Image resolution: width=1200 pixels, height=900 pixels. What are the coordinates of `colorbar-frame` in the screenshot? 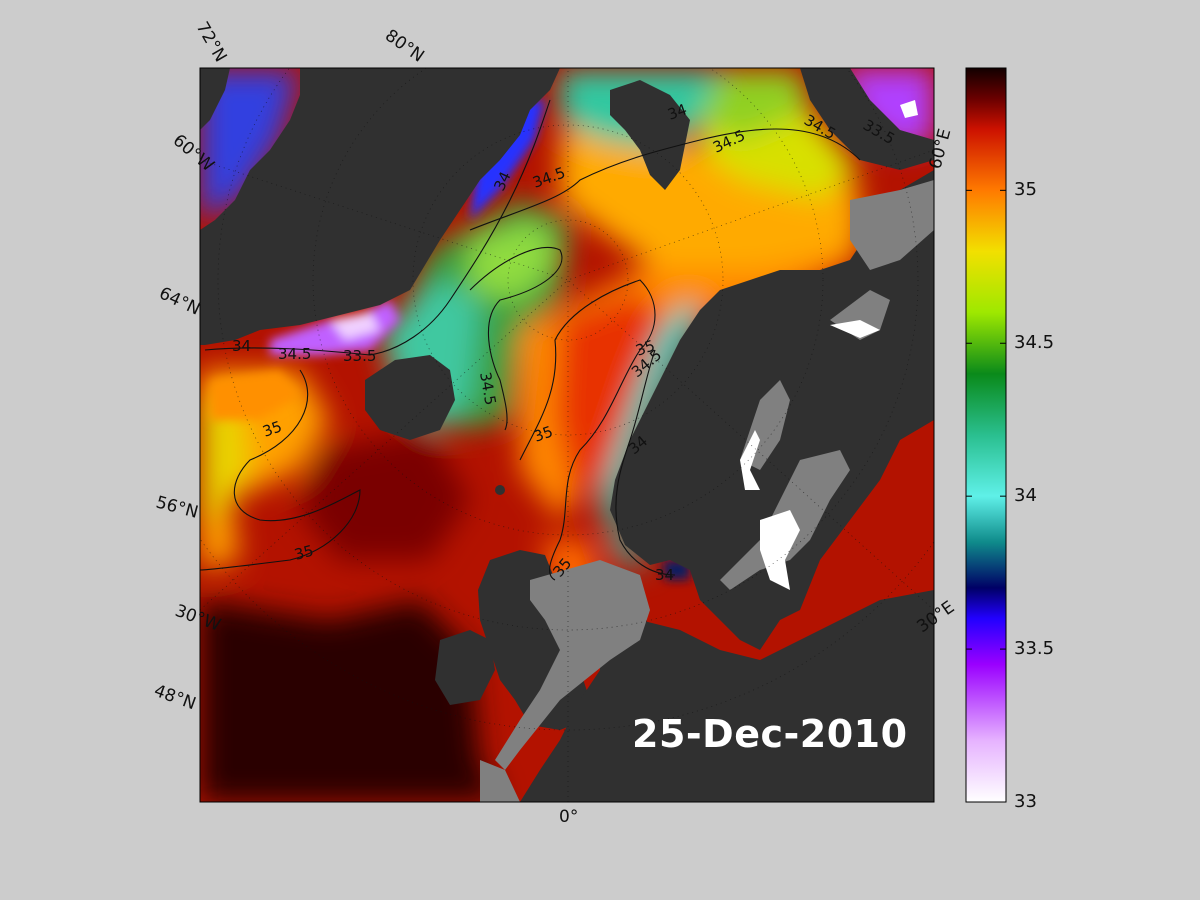 It's located at (986, 435).